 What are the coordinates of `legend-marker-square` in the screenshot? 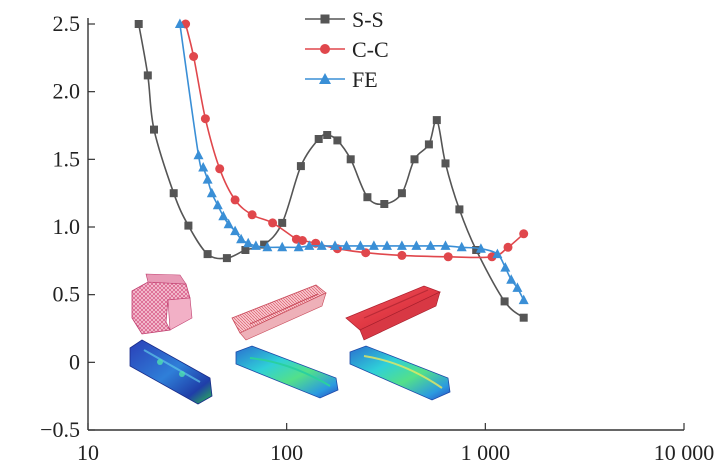 It's located at (325, 19).